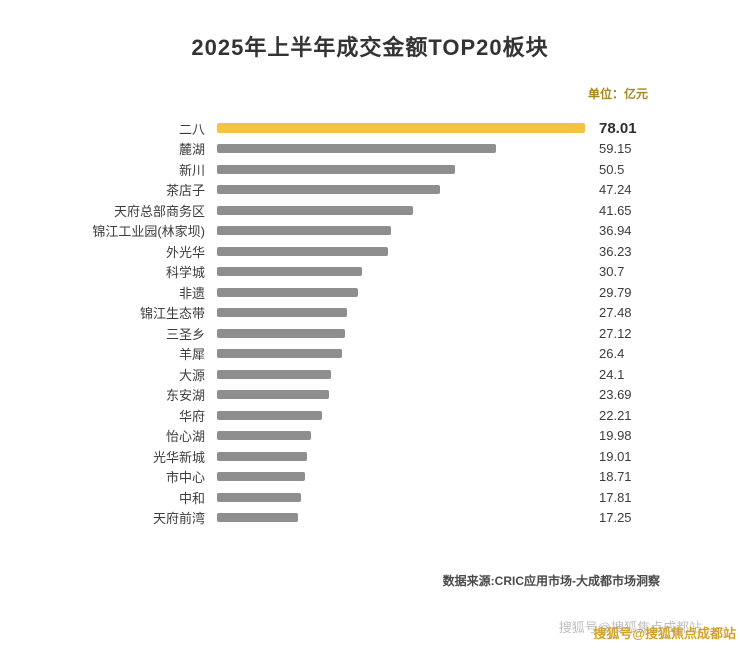 The width and height of the screenshot is (740, 648). I want to click on category-label: 市中心, so click(185, 478).